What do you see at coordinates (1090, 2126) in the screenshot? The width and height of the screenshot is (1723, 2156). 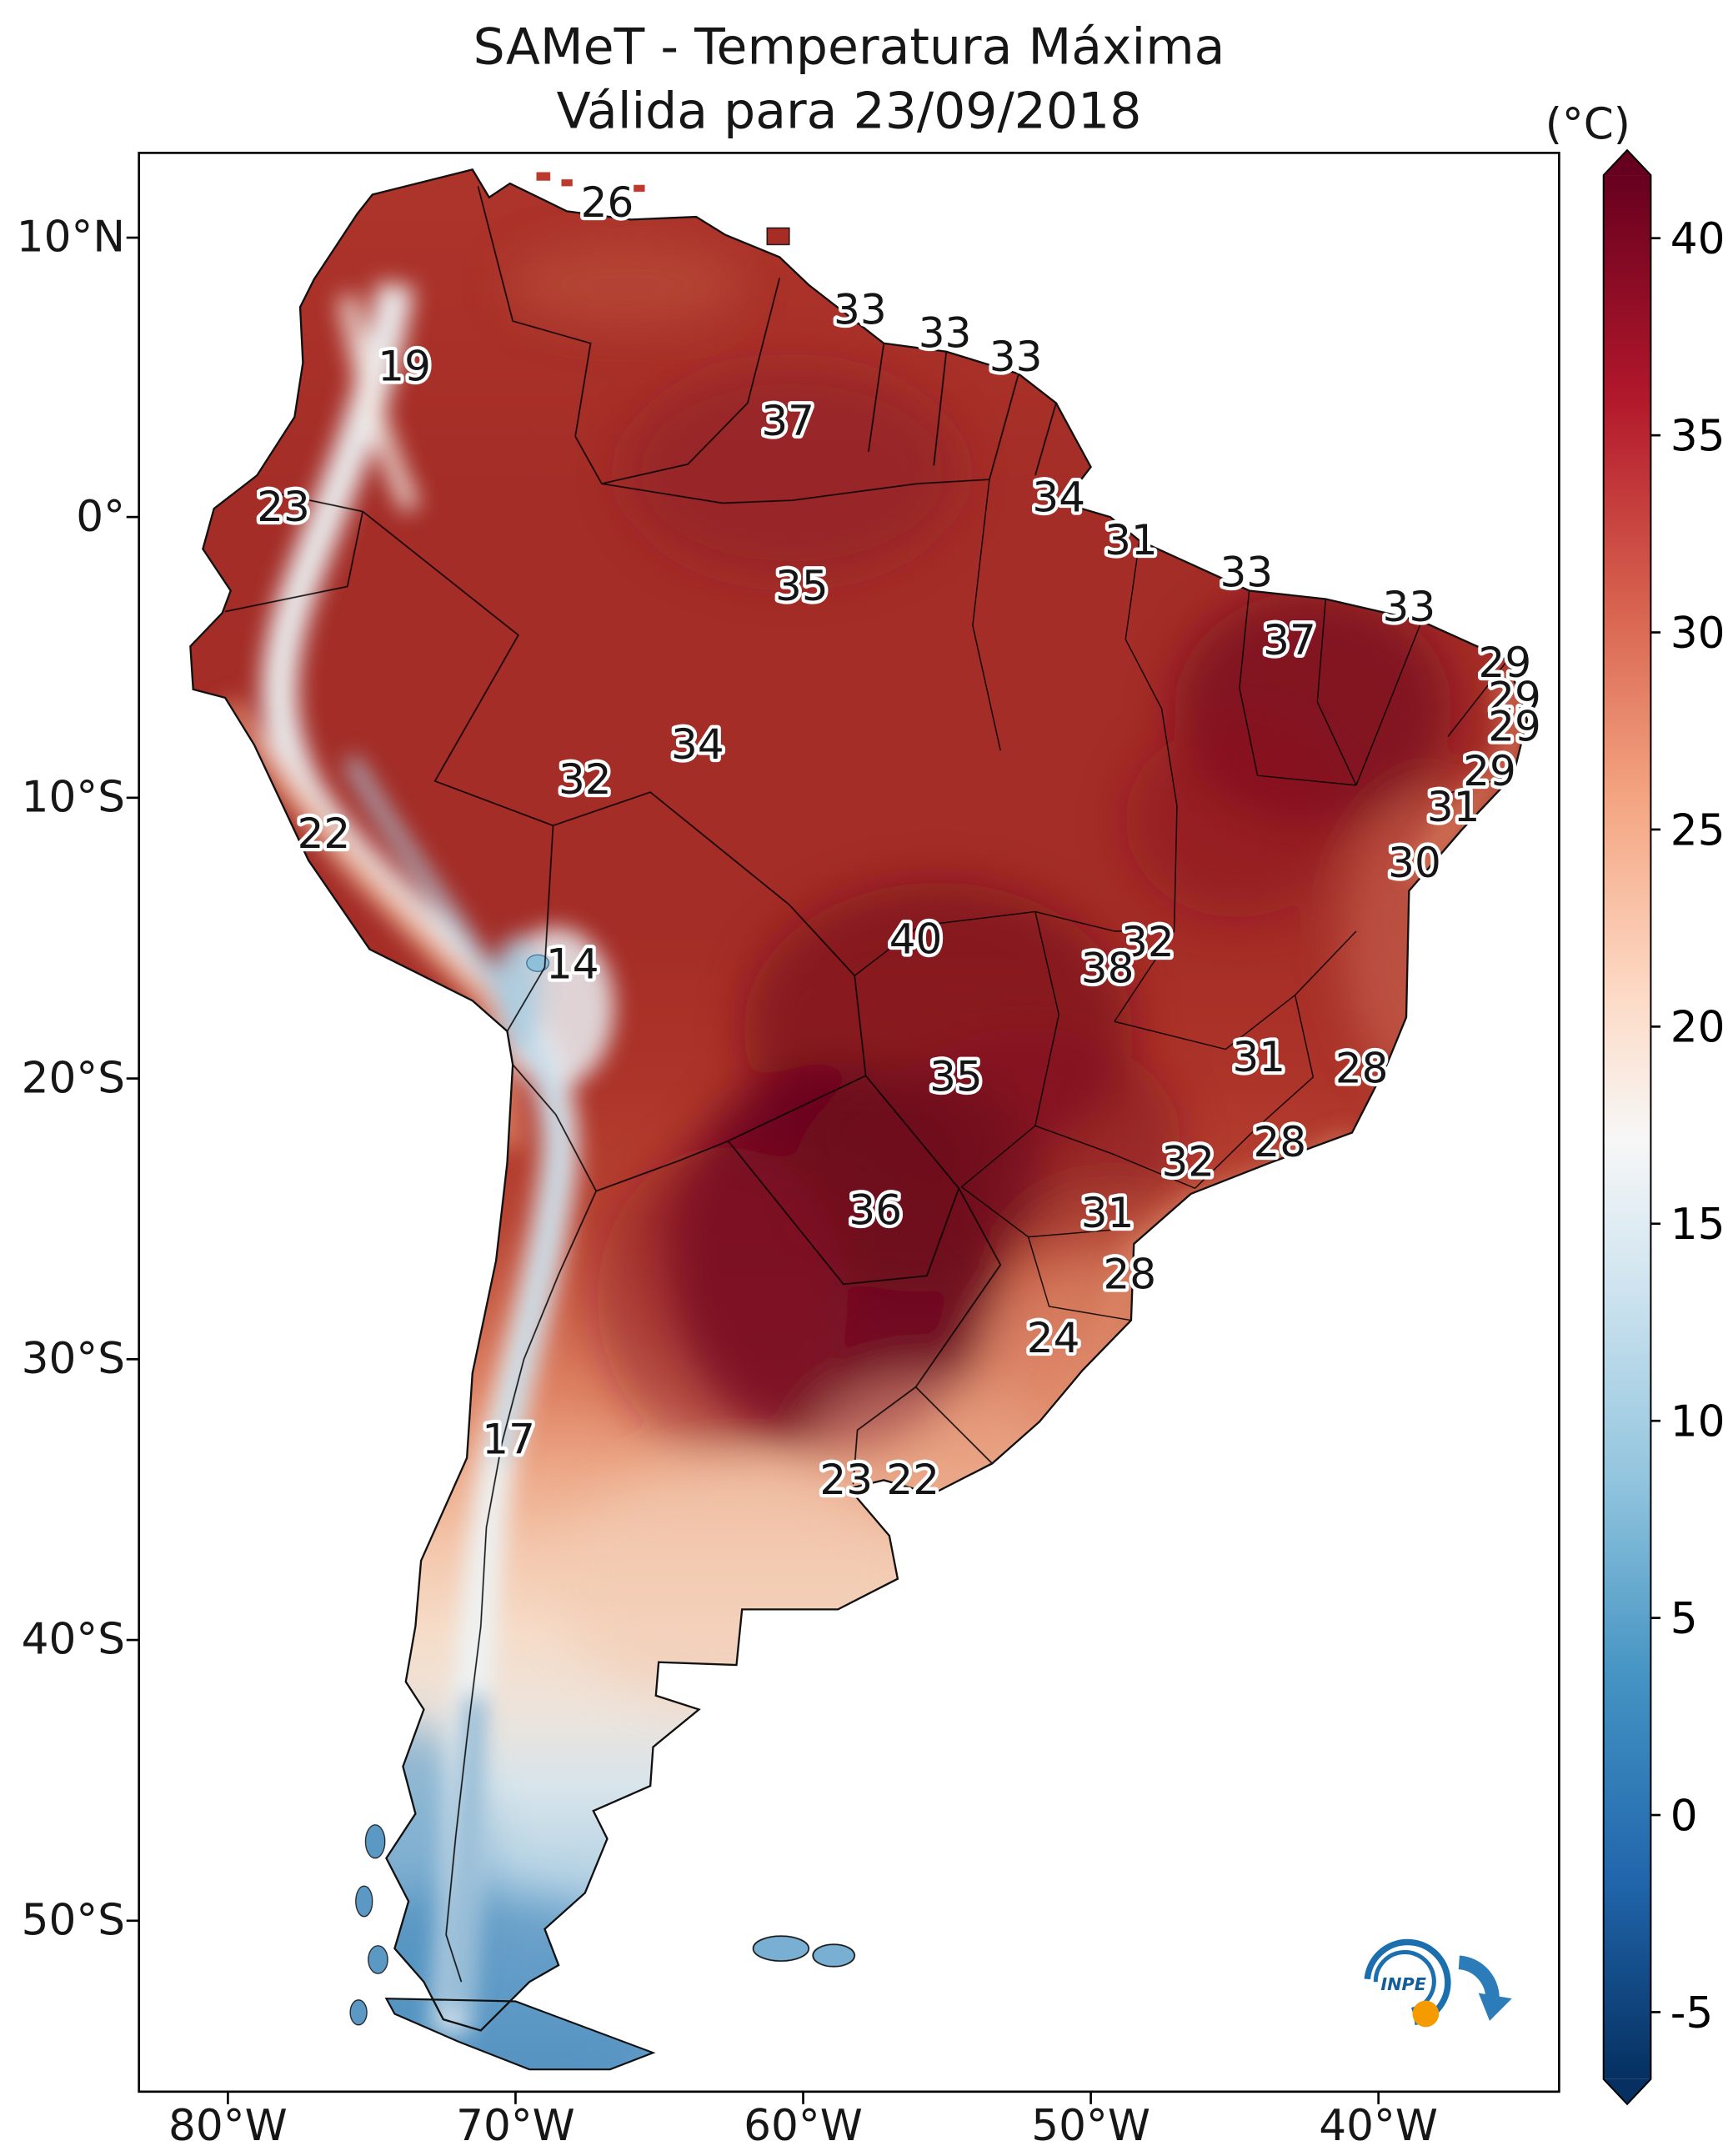 I see `x-axis-tick-label: 50°W` at bounding box center [1090, 2126].